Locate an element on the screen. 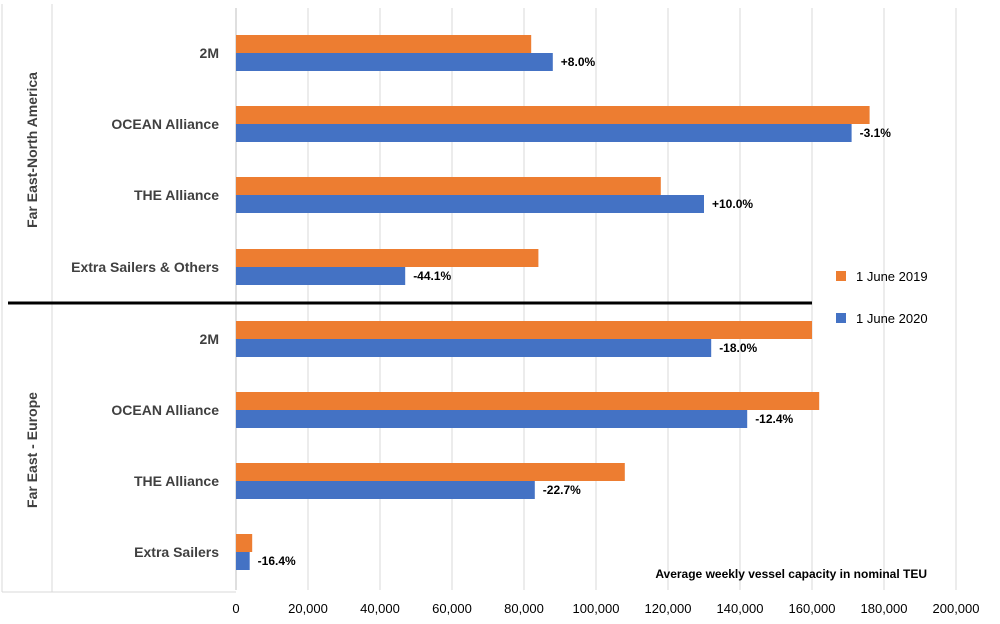  group-label: Far East - Europe is located at coordinates (32, 450).